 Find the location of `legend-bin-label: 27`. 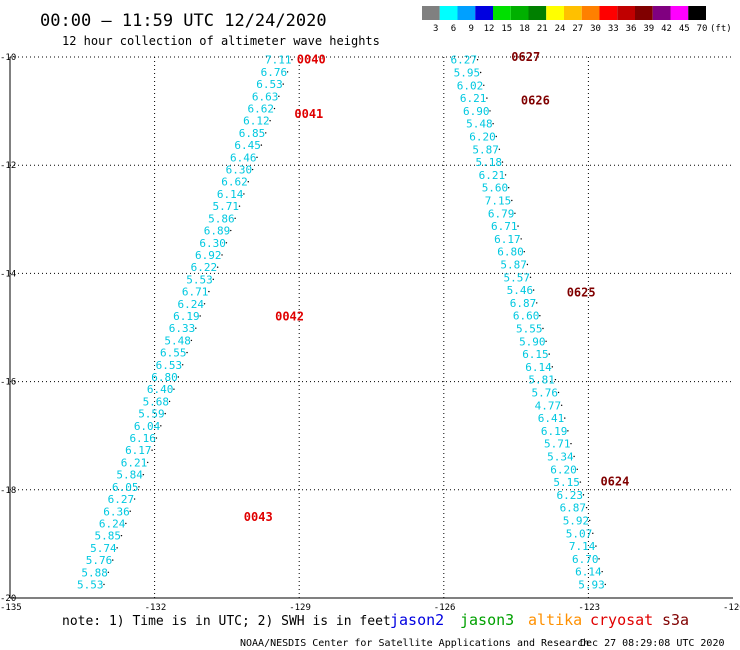

legend-bin-label: 27 is located at coordinates (577, 29).